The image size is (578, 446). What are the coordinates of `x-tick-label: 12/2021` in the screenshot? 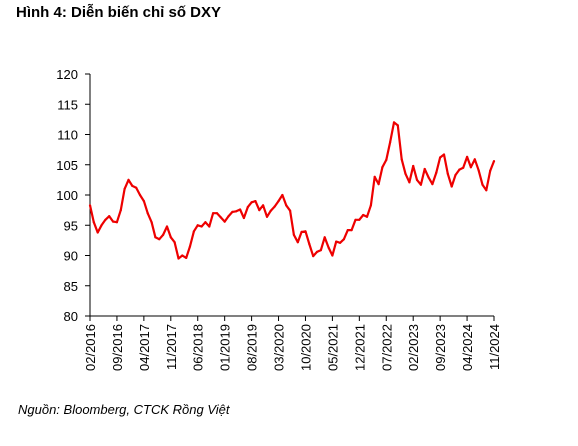 It's located at (359, 347).